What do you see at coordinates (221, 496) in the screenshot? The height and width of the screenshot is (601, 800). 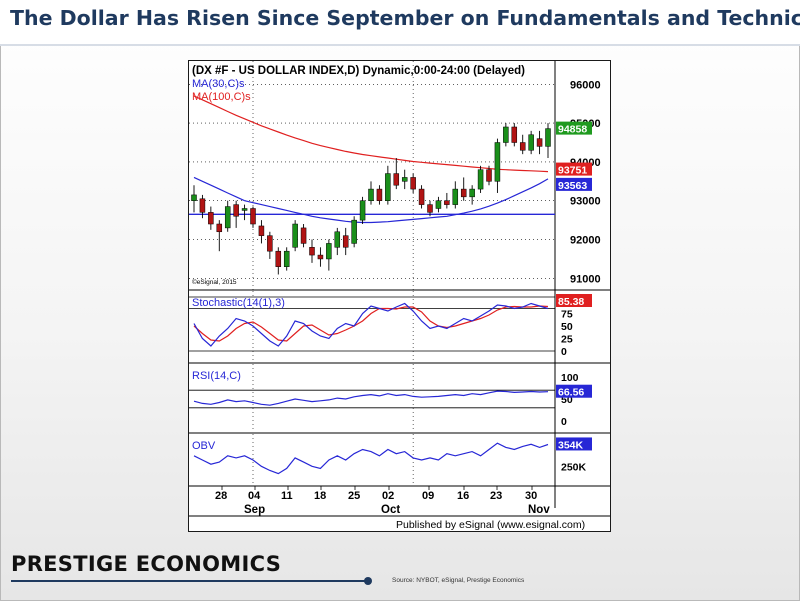 I see `date-tick-label: 28` at bounding box center [221, 496].